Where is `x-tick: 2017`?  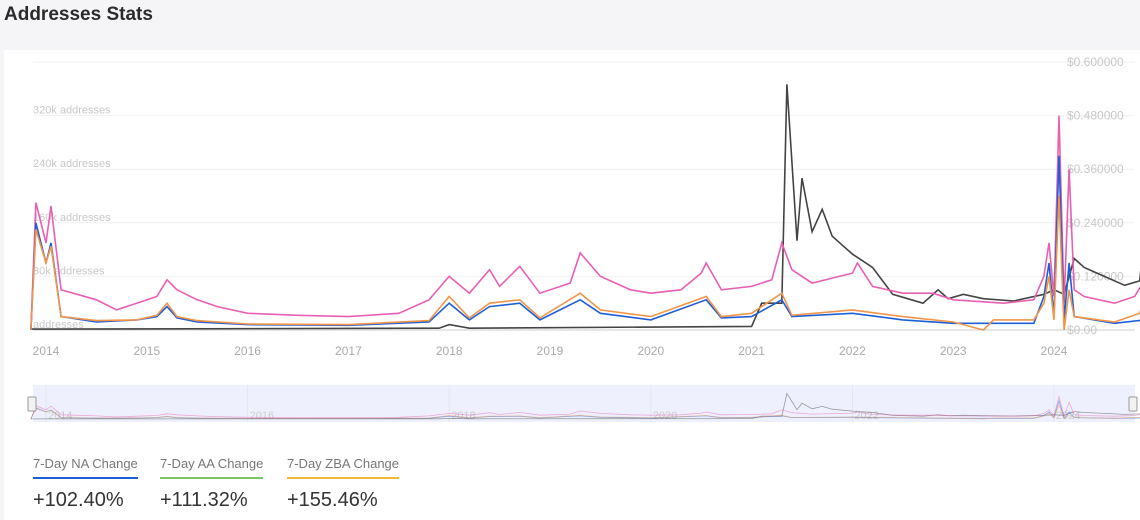 x-tick: 2017 is located at coordinates (348, 351).